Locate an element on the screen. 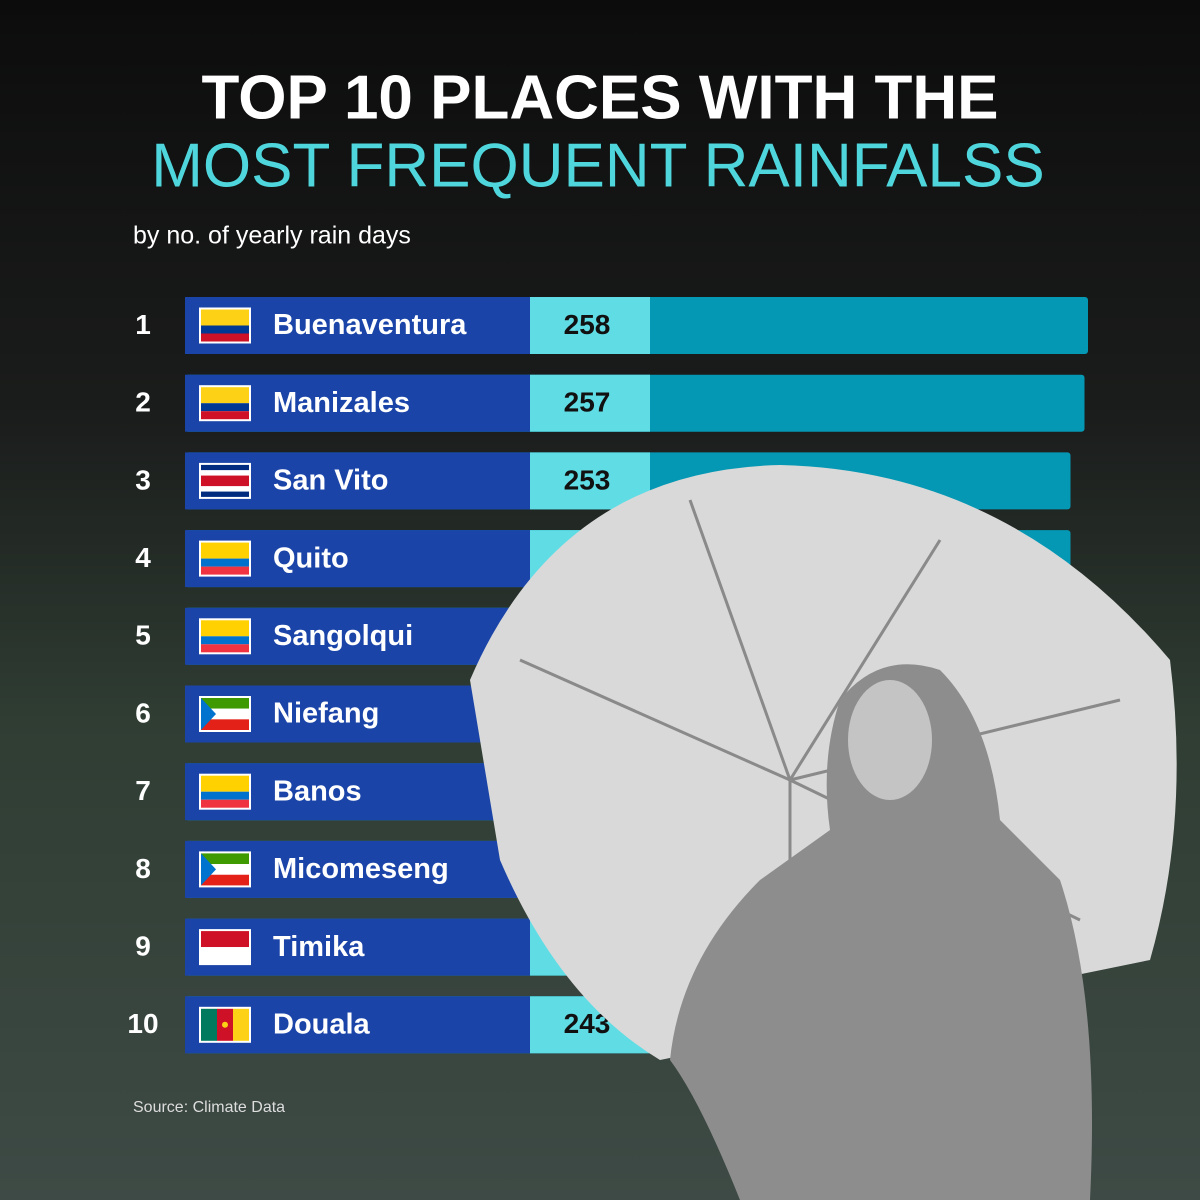  rank-label: 10 is located at coordinates (142, 1023).